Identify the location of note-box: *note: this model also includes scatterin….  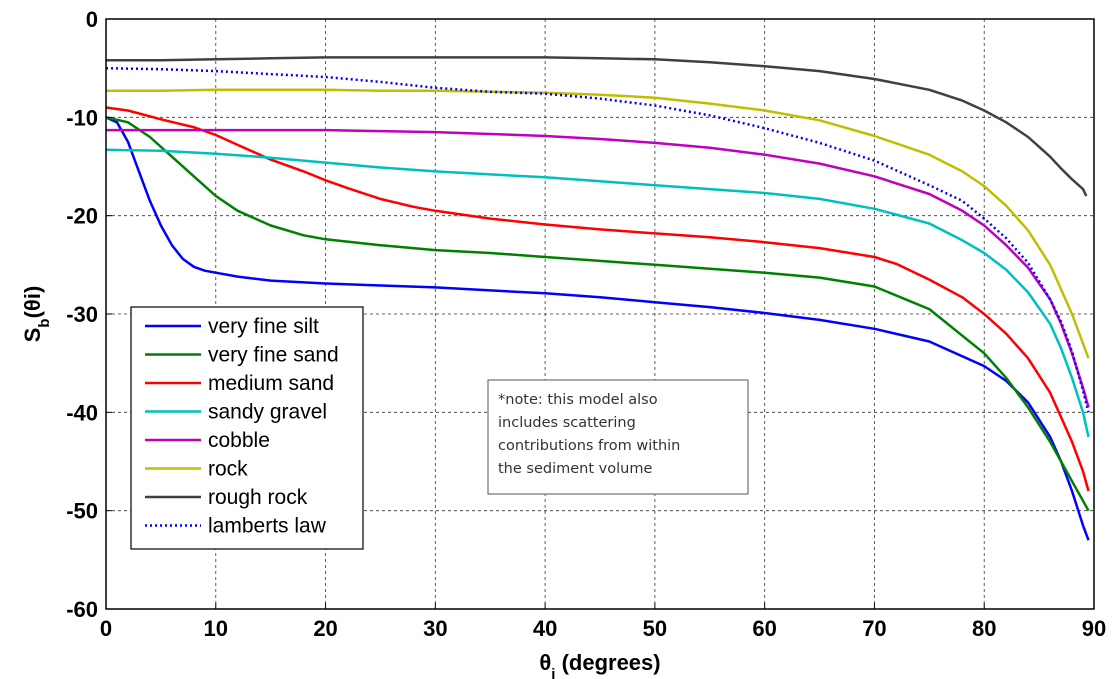
(618, 437).